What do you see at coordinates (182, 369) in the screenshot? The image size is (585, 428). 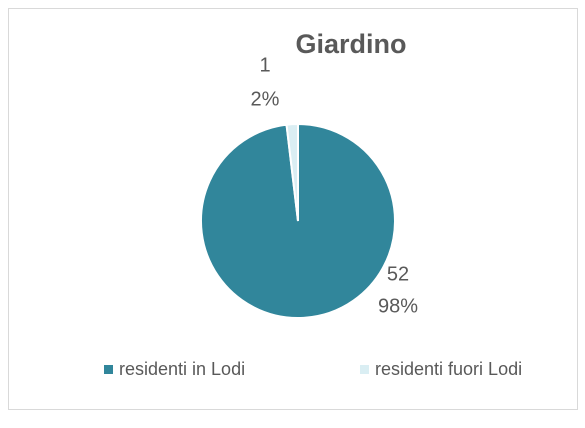 I see `legend-label: residenti in Lodi` at bounding box center [182, 369].